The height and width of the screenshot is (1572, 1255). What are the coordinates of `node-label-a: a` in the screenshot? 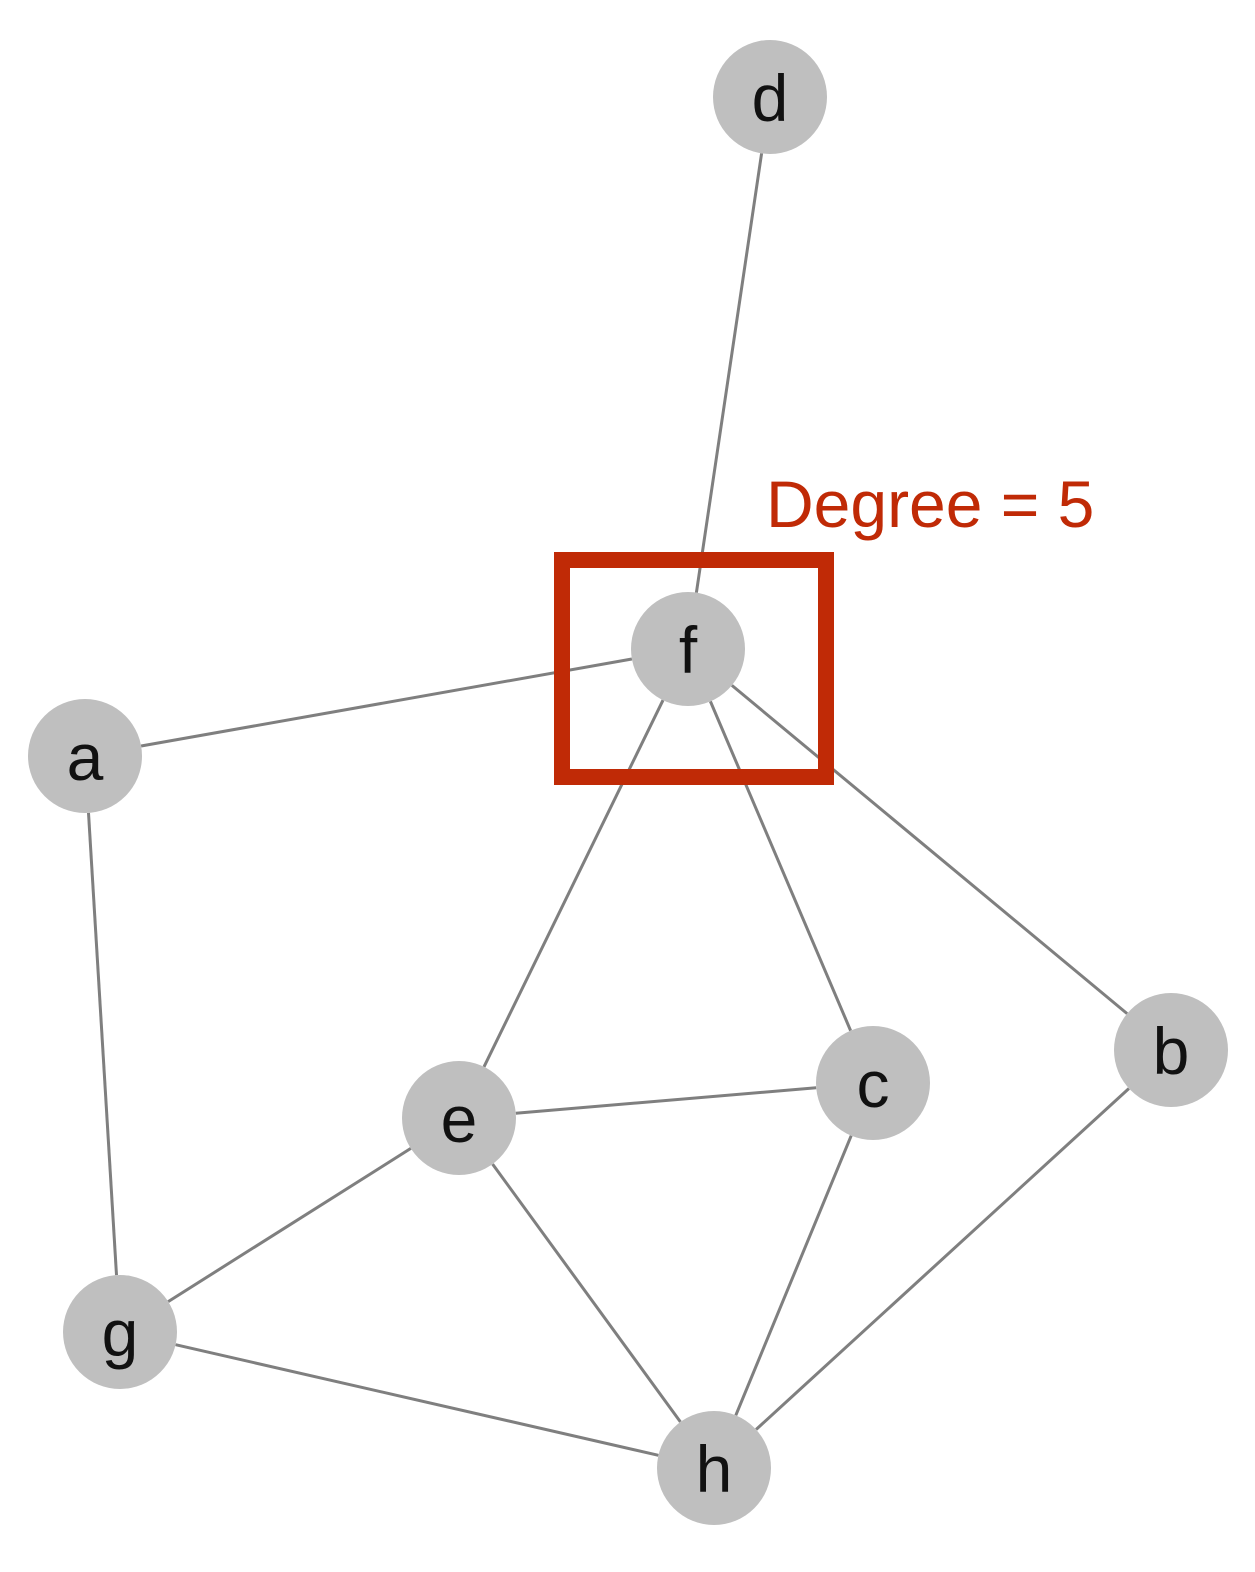 It's located at (85, 757).